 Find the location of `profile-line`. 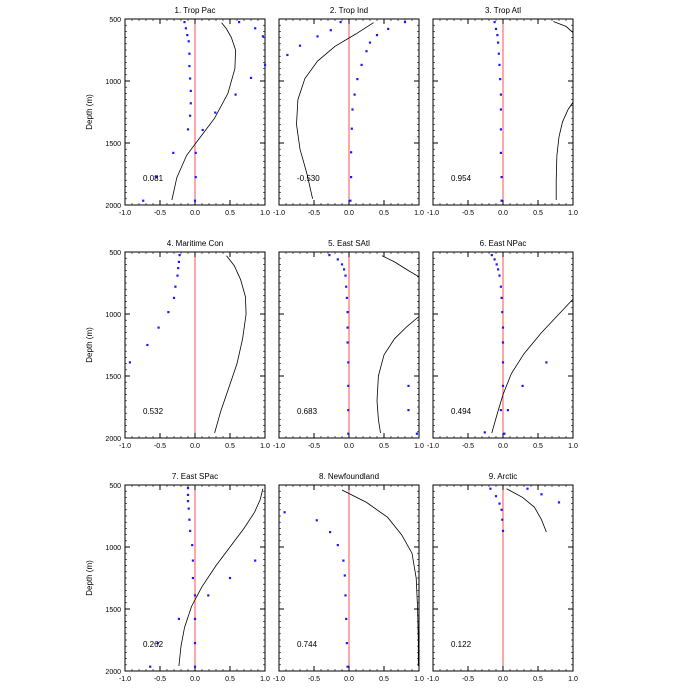

profile-line is located at coordinates (230, 344).